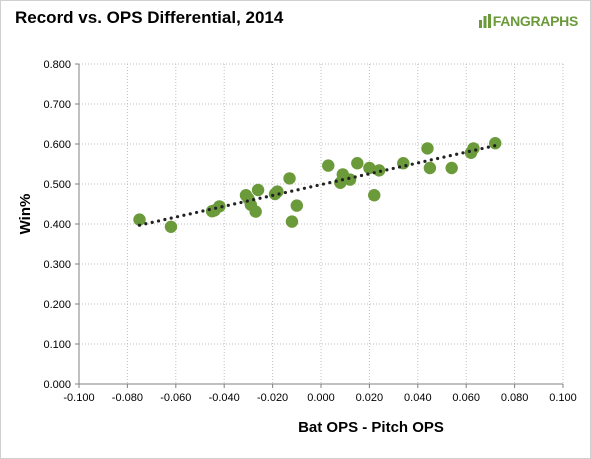 Image resolution: width=591 pixels, height=459 pixels. What do you see at coordinates (78, 398) in the screenshot?
I see `x-tick-label: -0.100` at bounding box center [78, 398].